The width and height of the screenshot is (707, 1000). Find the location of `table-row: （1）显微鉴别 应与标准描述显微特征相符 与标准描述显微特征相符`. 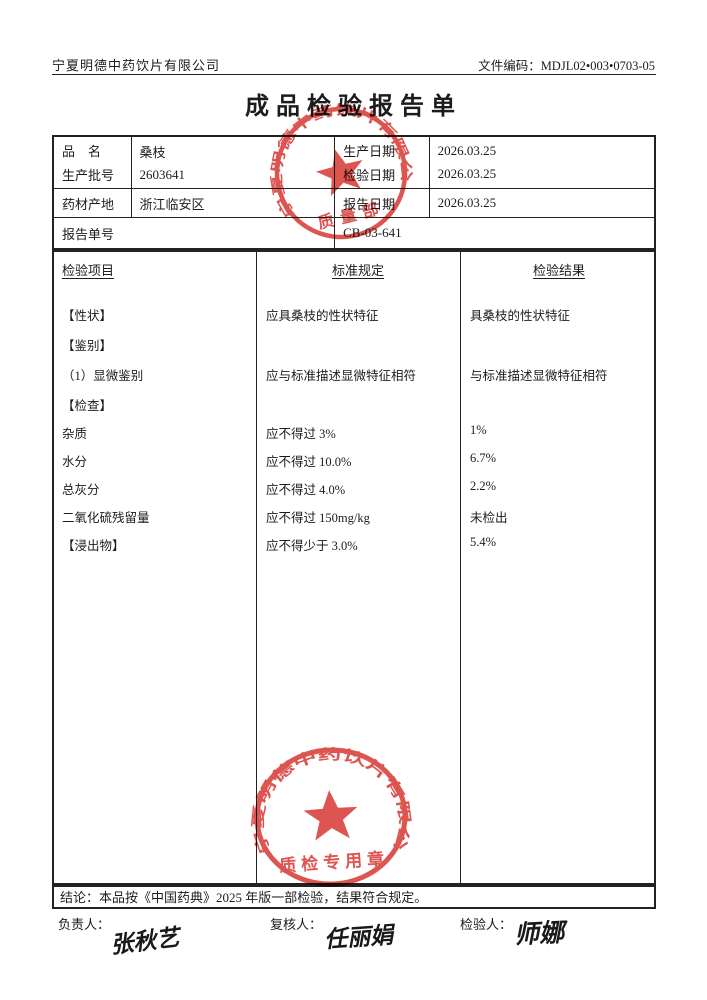

table-row: （1）显微鉴别 应与标准描述显微特征相符 与标准描述显微特征相符 is located at coordinates (356, 377).